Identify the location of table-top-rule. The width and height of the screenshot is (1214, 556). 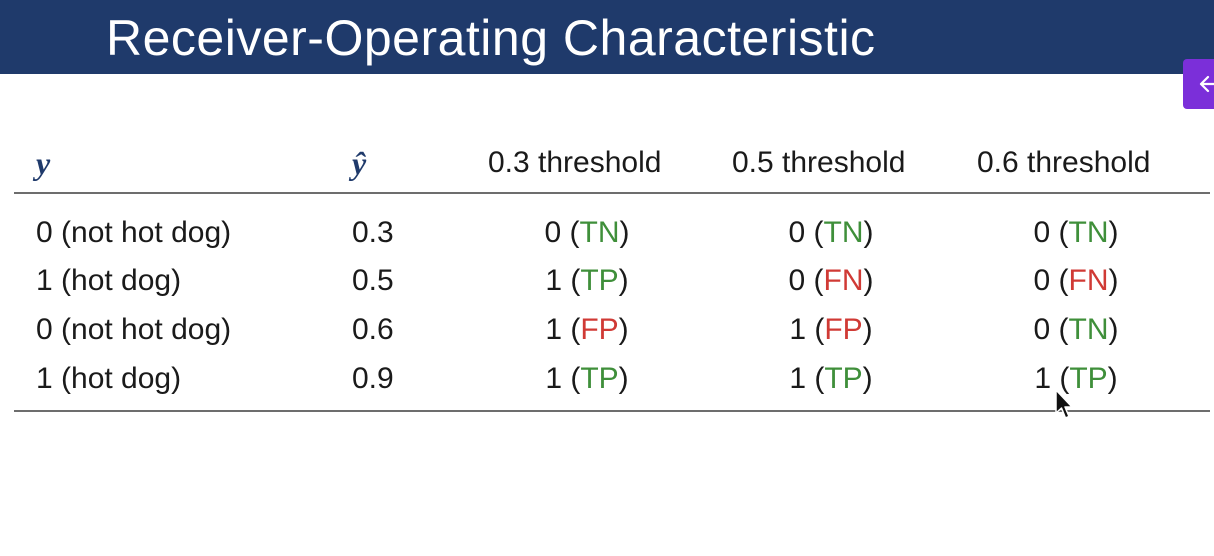
(612, 193).